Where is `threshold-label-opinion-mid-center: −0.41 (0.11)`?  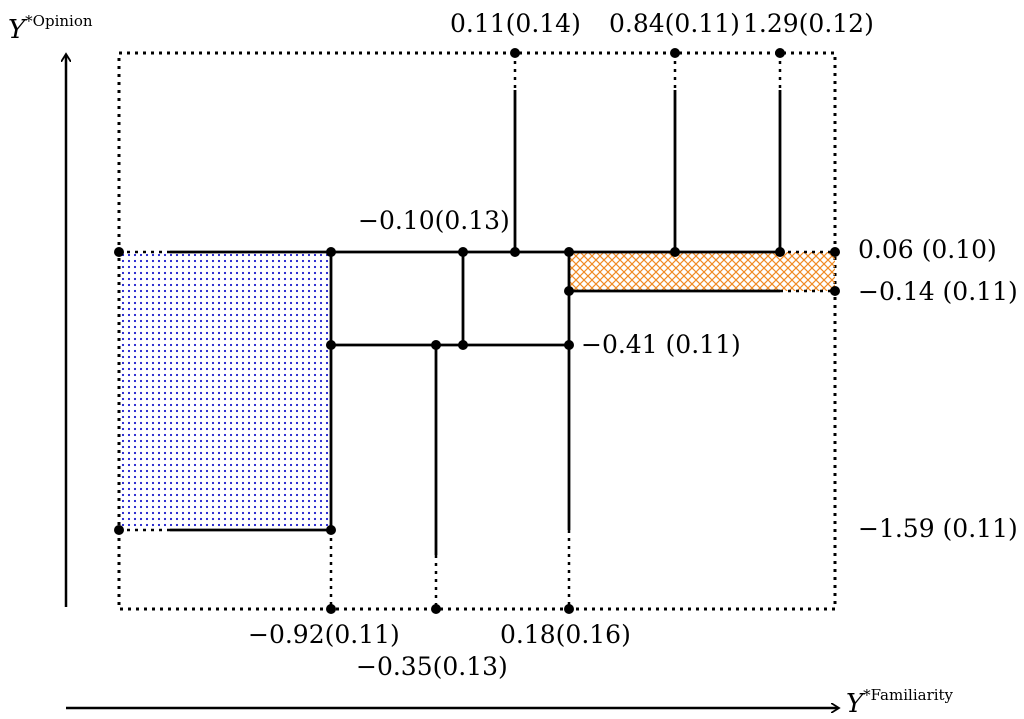
threshold-label-opinion-mid-center: −0.41 (0.11) is located at coordinates (661, 344).